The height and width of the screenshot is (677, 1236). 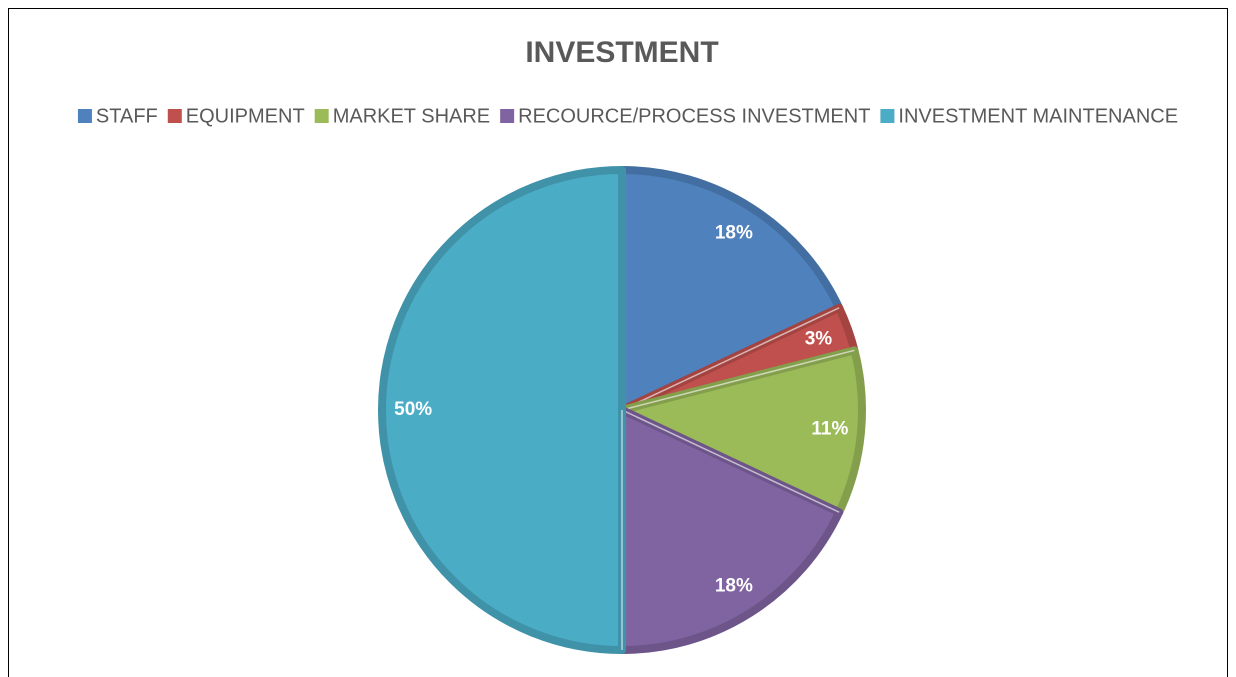 I want to click on legend-label: EQUIPMENT, so click(x=245, y=116).